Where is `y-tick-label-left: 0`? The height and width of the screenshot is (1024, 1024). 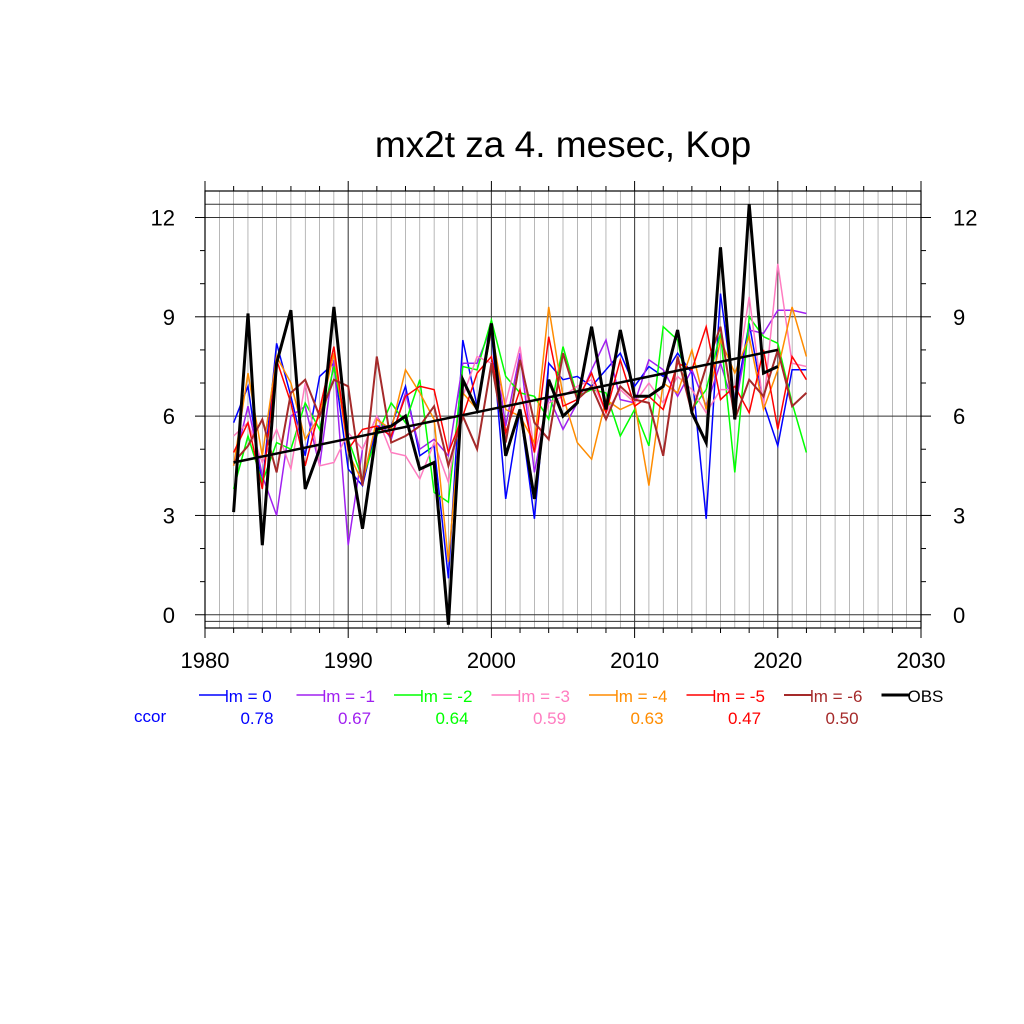 y-tick-label-left: 0 is located at coordinates (169, 615).